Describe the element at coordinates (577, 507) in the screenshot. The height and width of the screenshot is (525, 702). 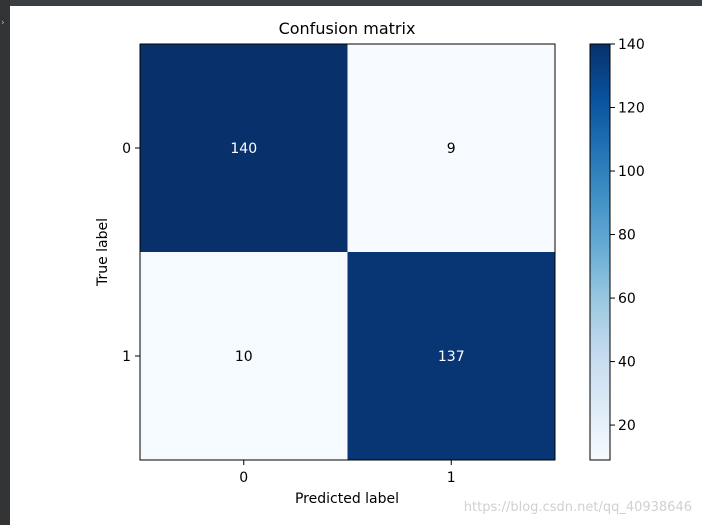
I see `watermark: https://blog.csdn.net/qq_40938646` at that location.